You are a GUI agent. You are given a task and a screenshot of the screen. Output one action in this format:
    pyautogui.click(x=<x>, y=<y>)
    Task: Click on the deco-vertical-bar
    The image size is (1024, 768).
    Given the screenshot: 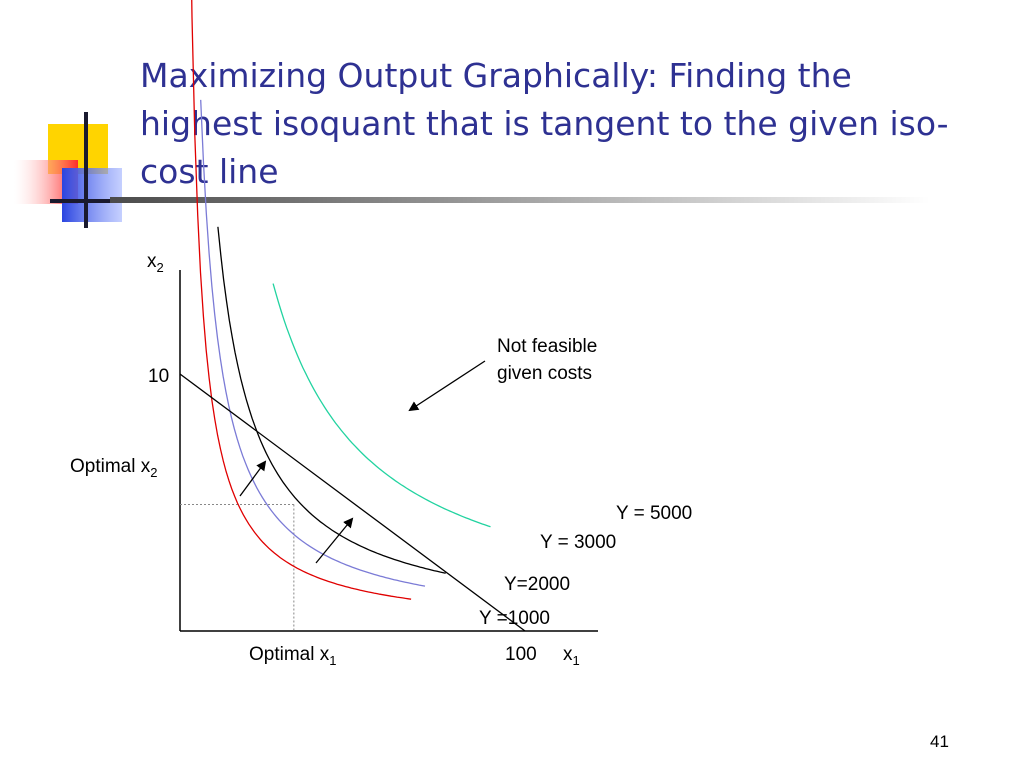 What is the action you would take?
    pyautogui.click(x=86, y=170)
    